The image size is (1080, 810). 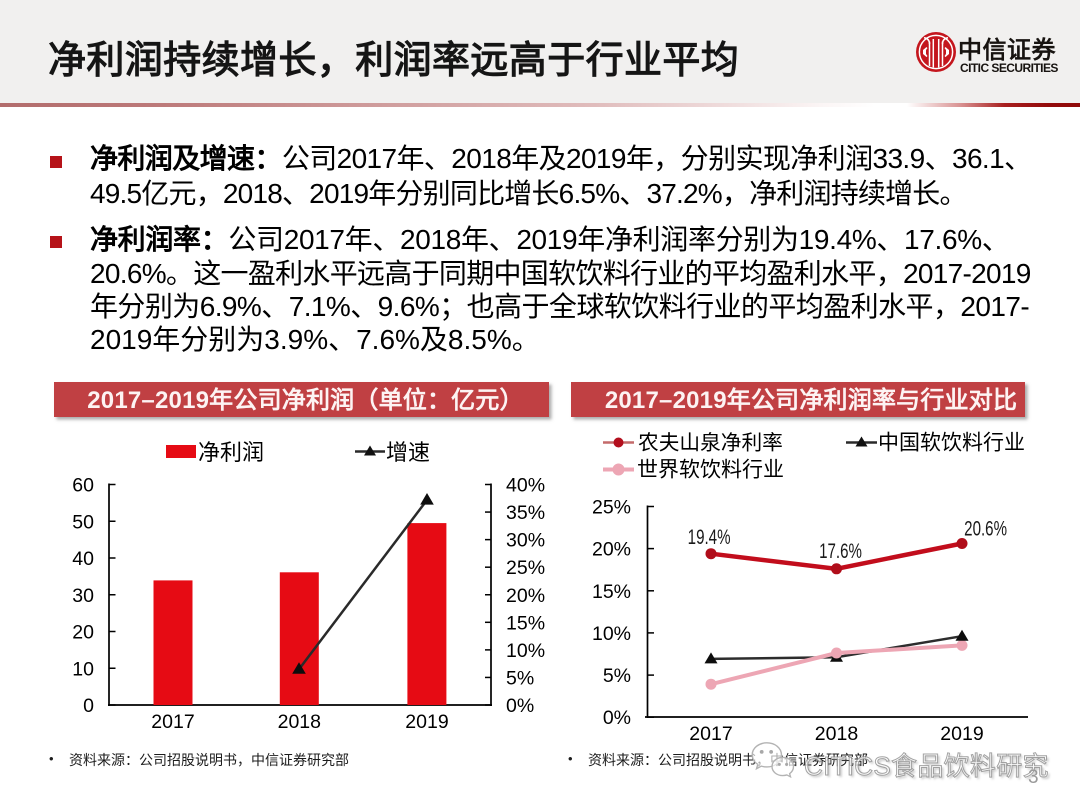 I want to click on svg-text: 0, so click(x=88, y=706).